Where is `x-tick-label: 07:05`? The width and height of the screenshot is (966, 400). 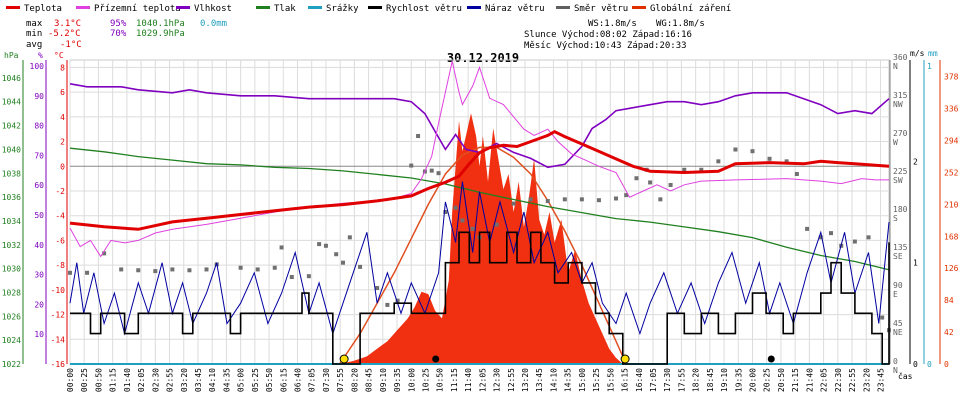
x-tick-label: 07:05 is located at coordinates (312, 380).